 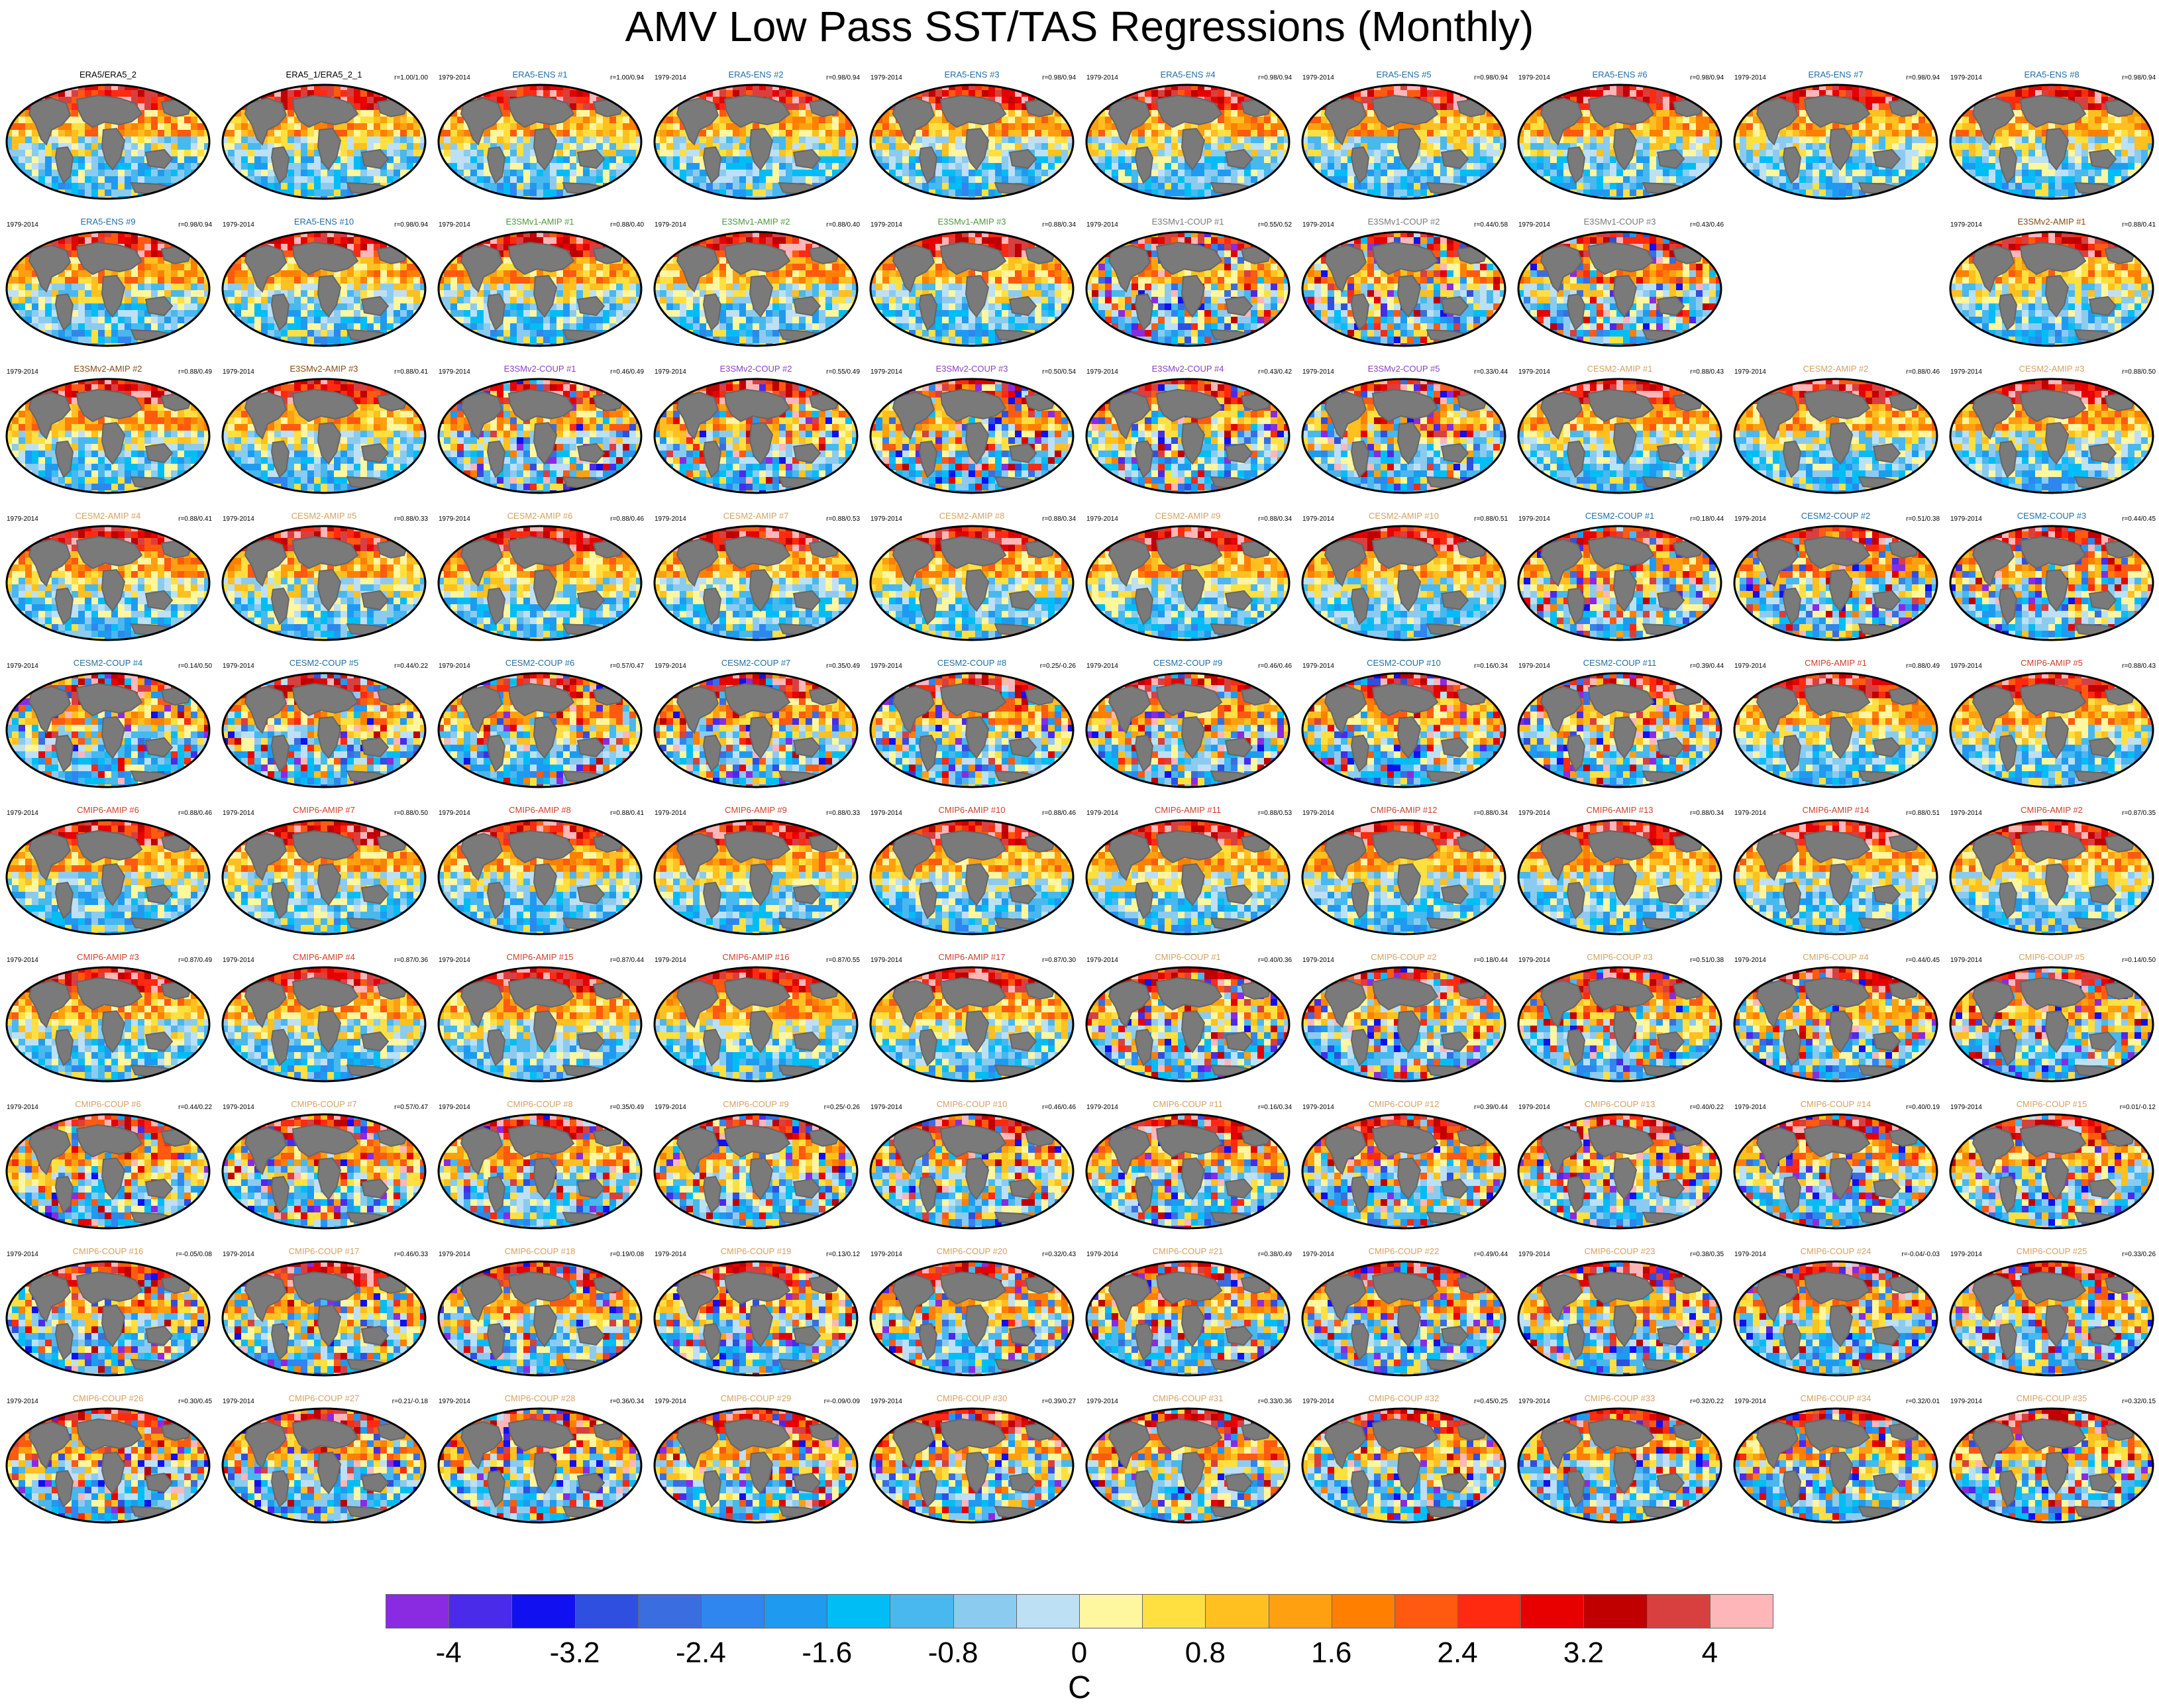 What do you see at coordinates (1620, 433) in the screenshot?
I see `map-panel: 1979-2014 CESM2-AMIP #1 r=0.88/0.43` at bounding box center [1620, 433].